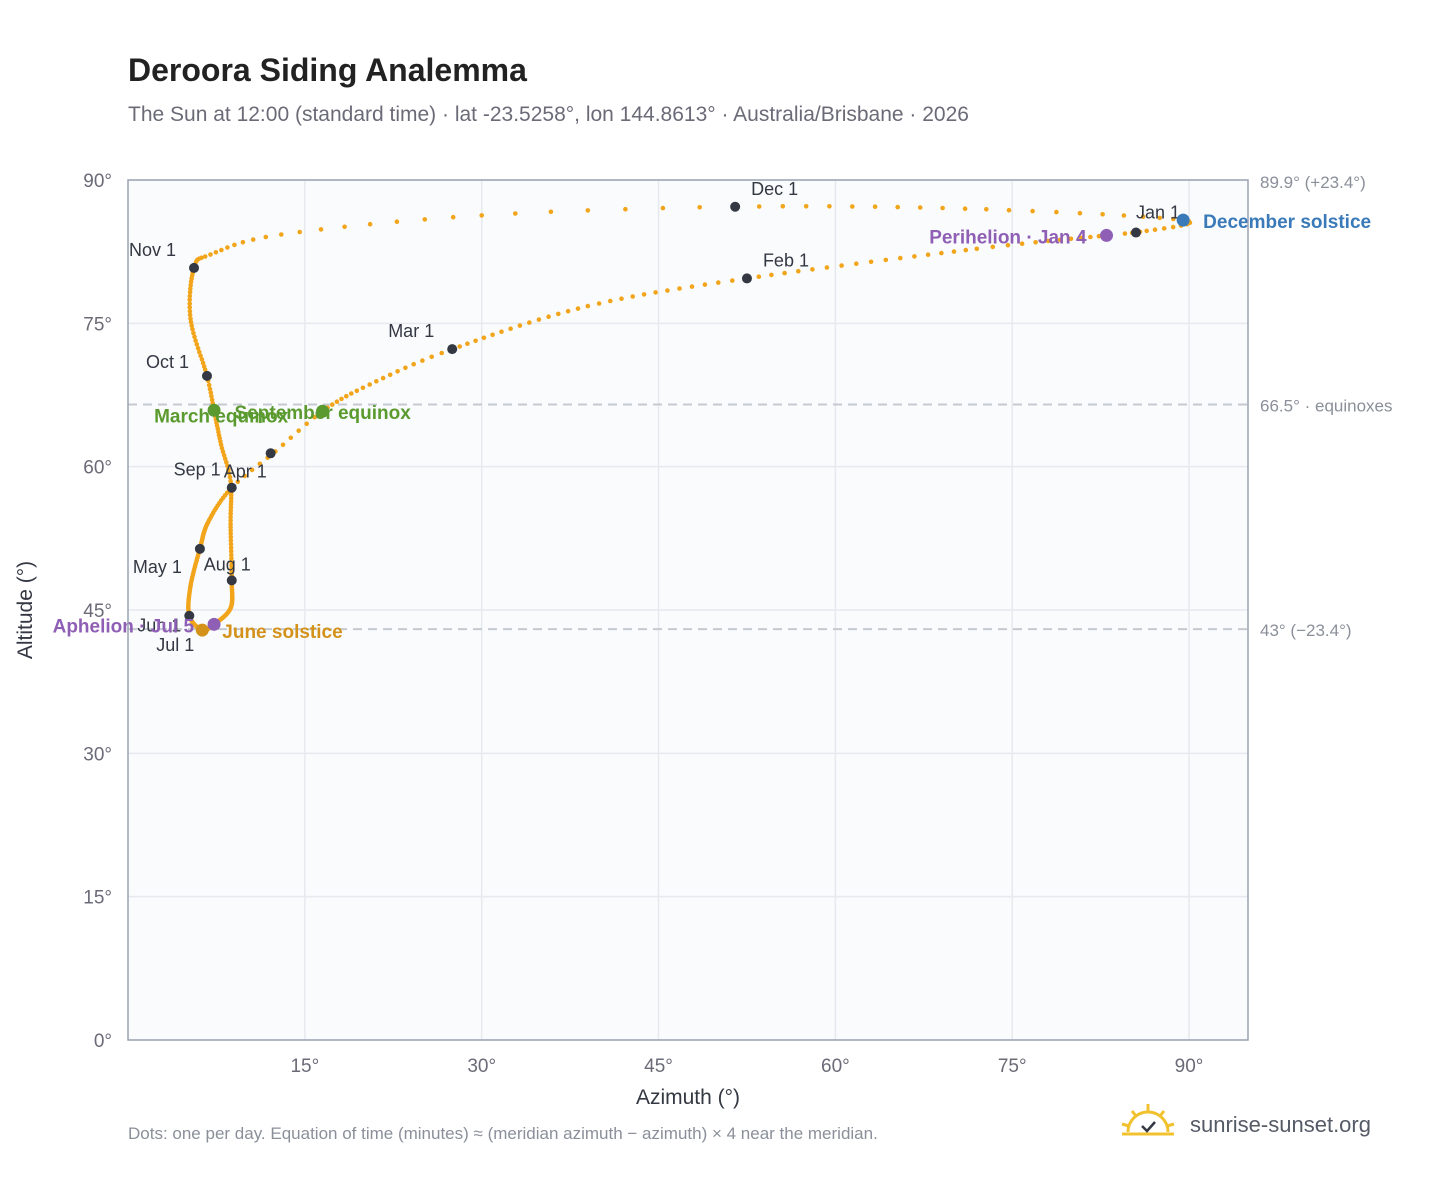 This screenshot has height=1188, width=1448. What do you see at coordinates (835, 1066) in the screenshot?
I see `x-tick-label: 60°` at bounding box center [835, 1066].